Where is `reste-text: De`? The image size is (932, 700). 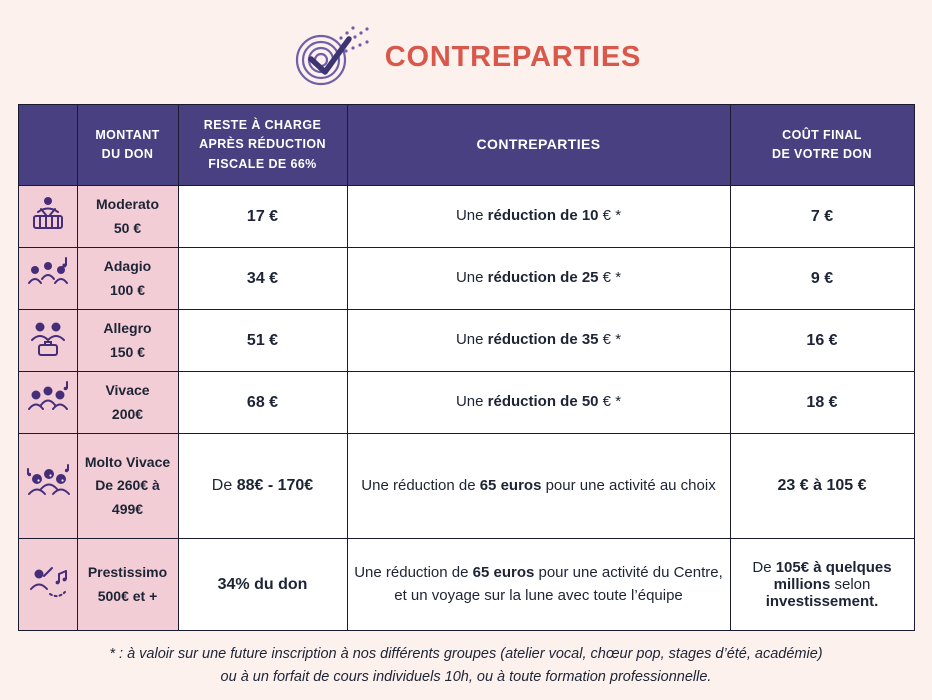
reste-text: De is located at coordinates (224, 485).